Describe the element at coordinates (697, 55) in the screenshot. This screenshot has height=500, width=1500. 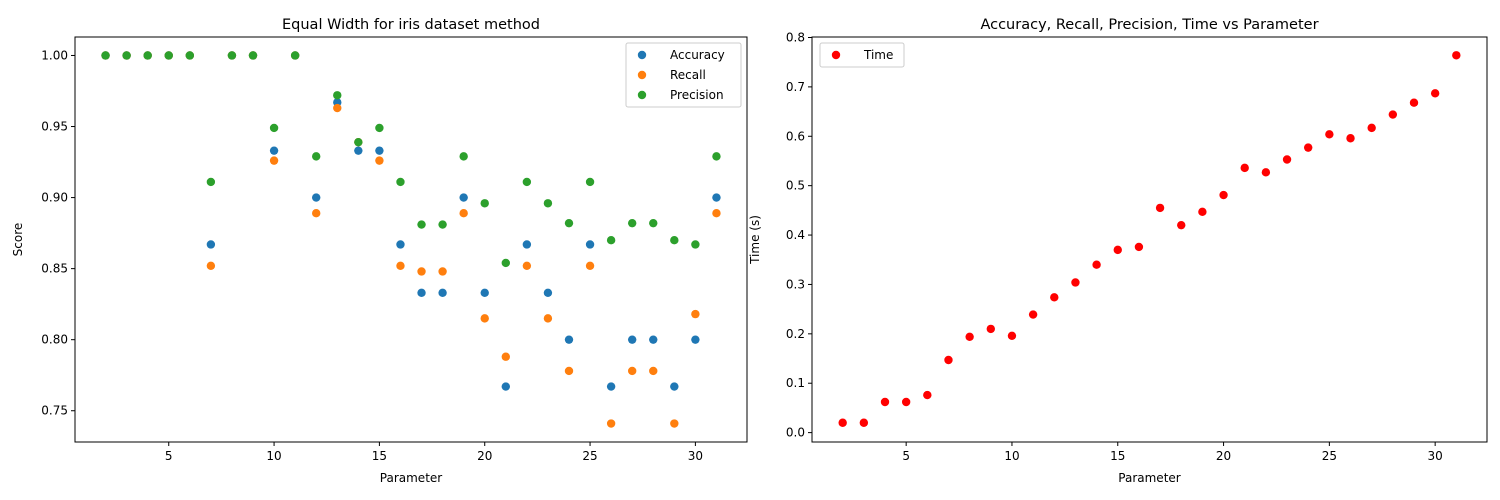
I see `legend-label: Accuracy` at that location.